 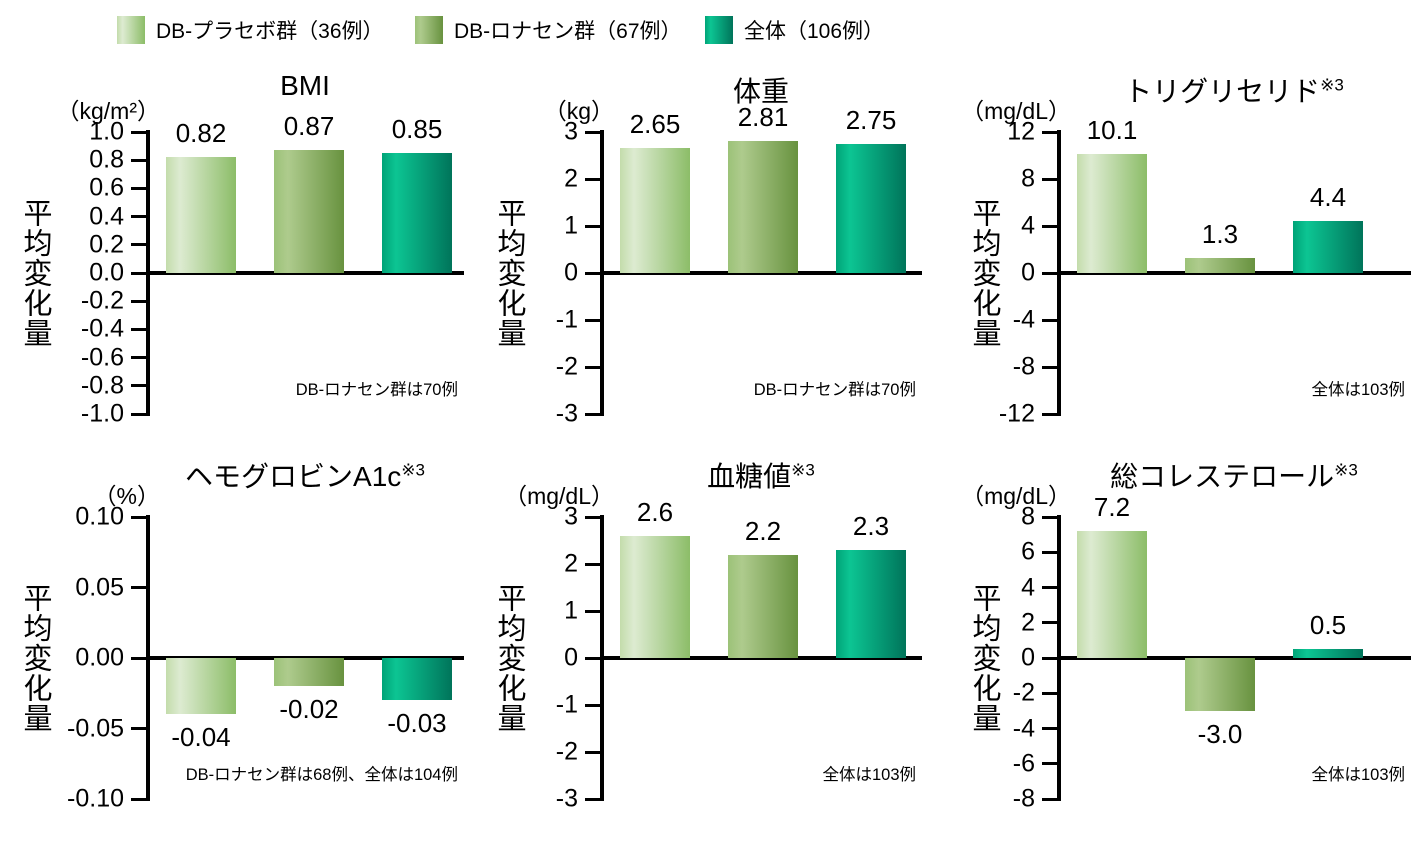 What do you see at coordinates (1023, 319) in the screenshot?
I see `y-axis-tick-label: -4` at bounding box center [1023, 319].